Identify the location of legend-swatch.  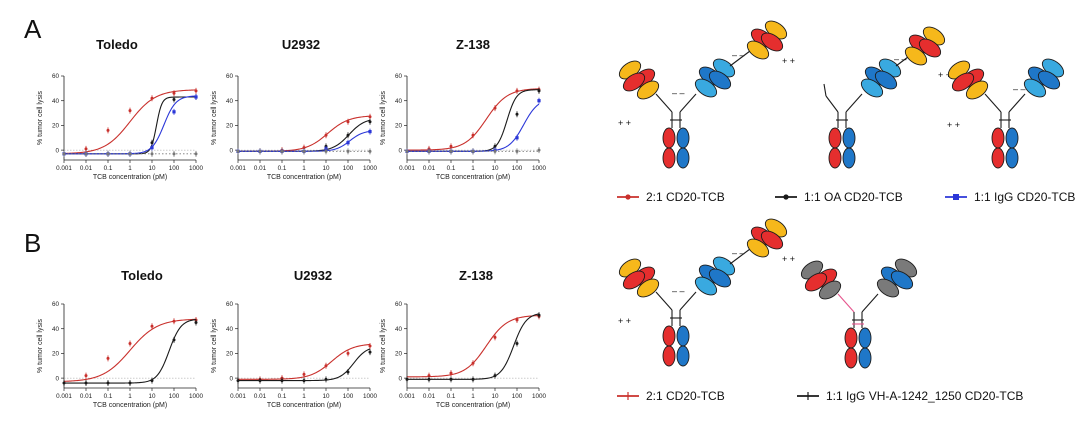
(956, 197).